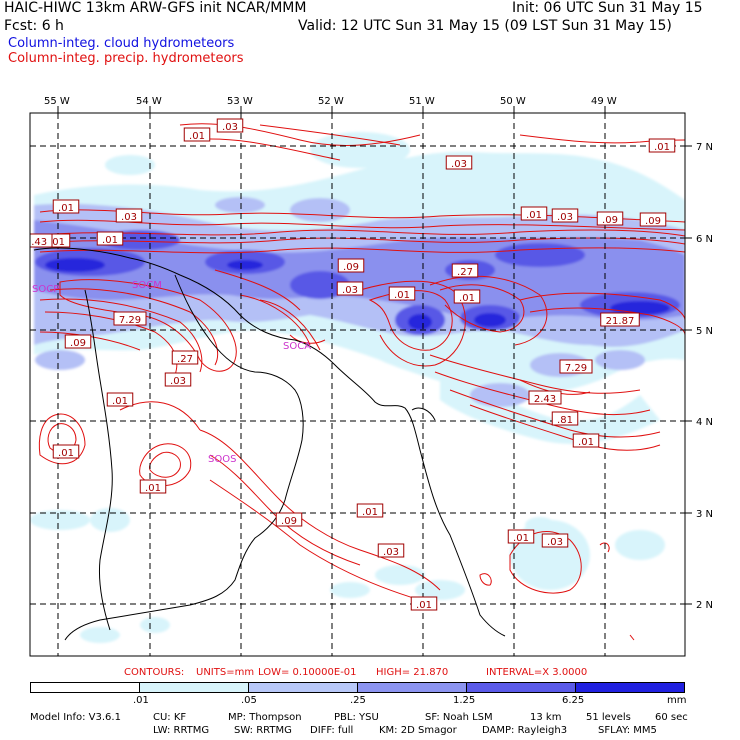  What do you see at coordinates (459, 717) in the screenshot?
I see `model-info-item: SF: Noah LSM` at bounding box center [459, 717].